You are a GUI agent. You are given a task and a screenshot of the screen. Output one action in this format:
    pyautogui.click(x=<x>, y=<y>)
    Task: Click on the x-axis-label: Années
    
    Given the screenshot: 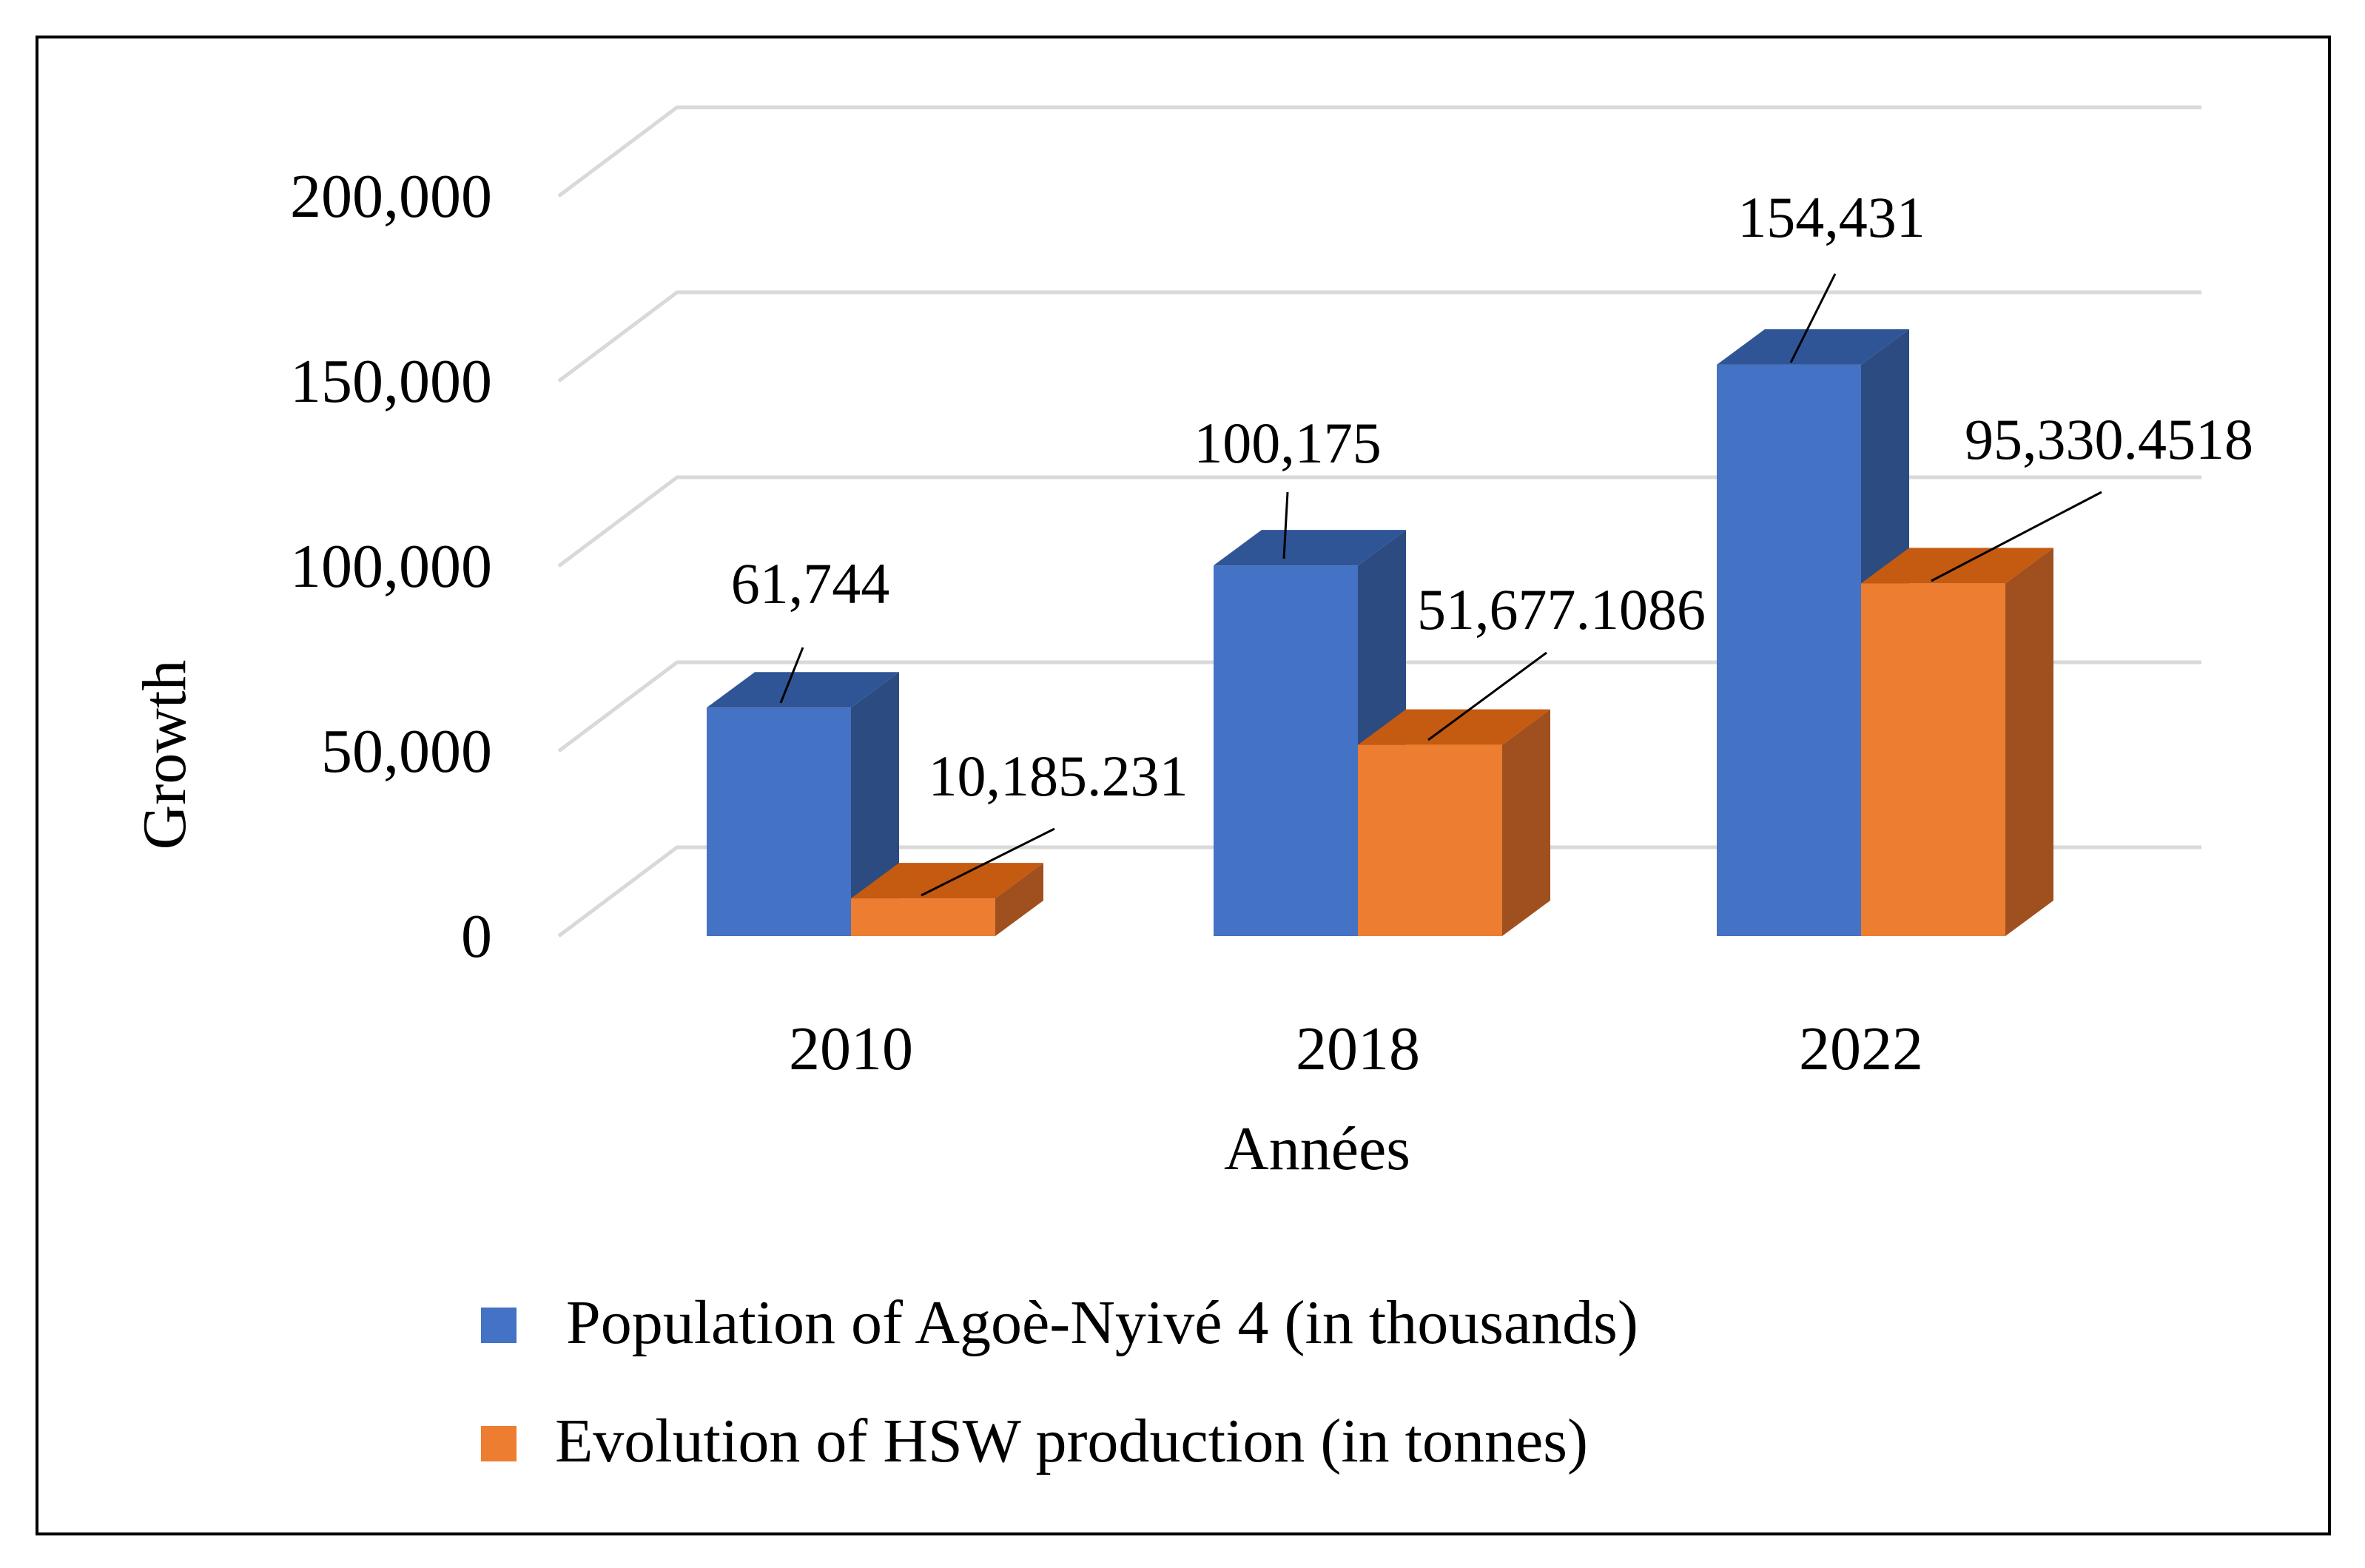 What is the action you would take?
    pyautogui.click(x=1317, y=1148)
    